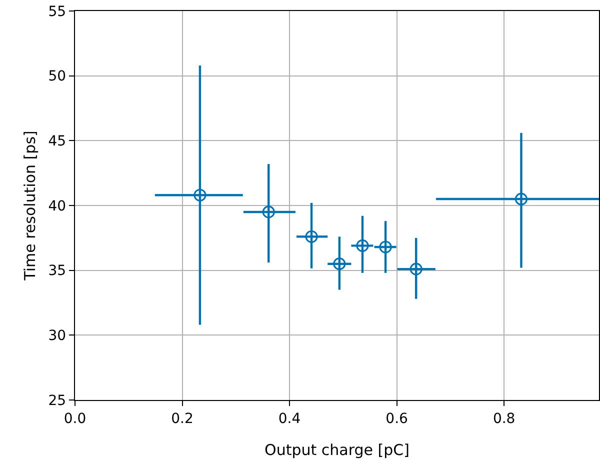  I want to click on y-tick-label: 35, so click(57, 271).